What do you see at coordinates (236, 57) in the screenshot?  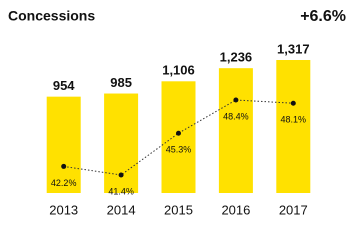 I see `bar-value-label: 1,236` at bounding box center [236, 57].